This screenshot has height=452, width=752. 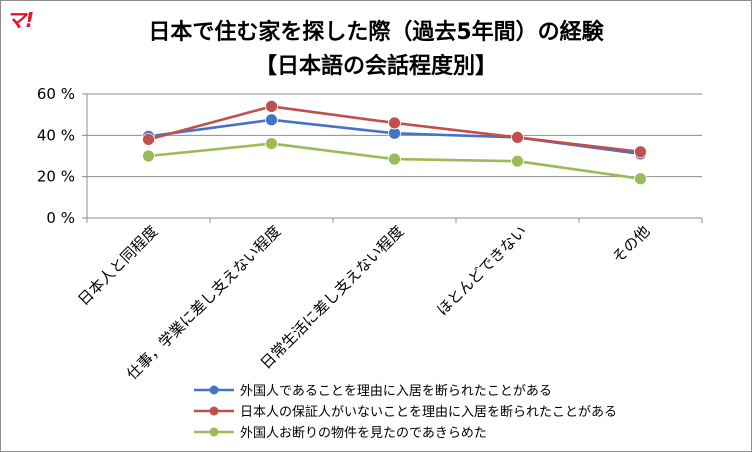 What do you see at coordinates (396, 391) in the screenshot?
I see `legend-label-1: 外国人であることを理由に入居を断られたことがある` at bounding box center [396, 391].